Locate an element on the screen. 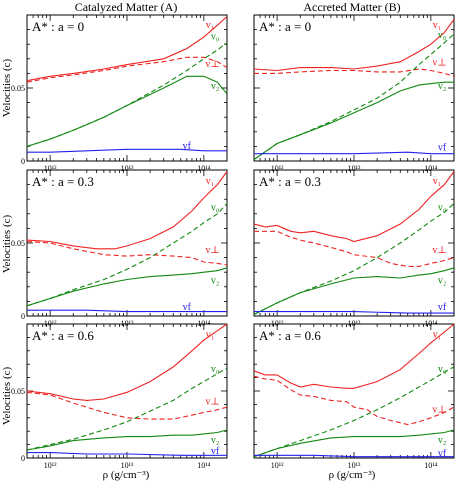 The width and height of the screenshot is (457, 484). y-axis-label-row-2: Velocities (c) is located at coordinates (7, 243).